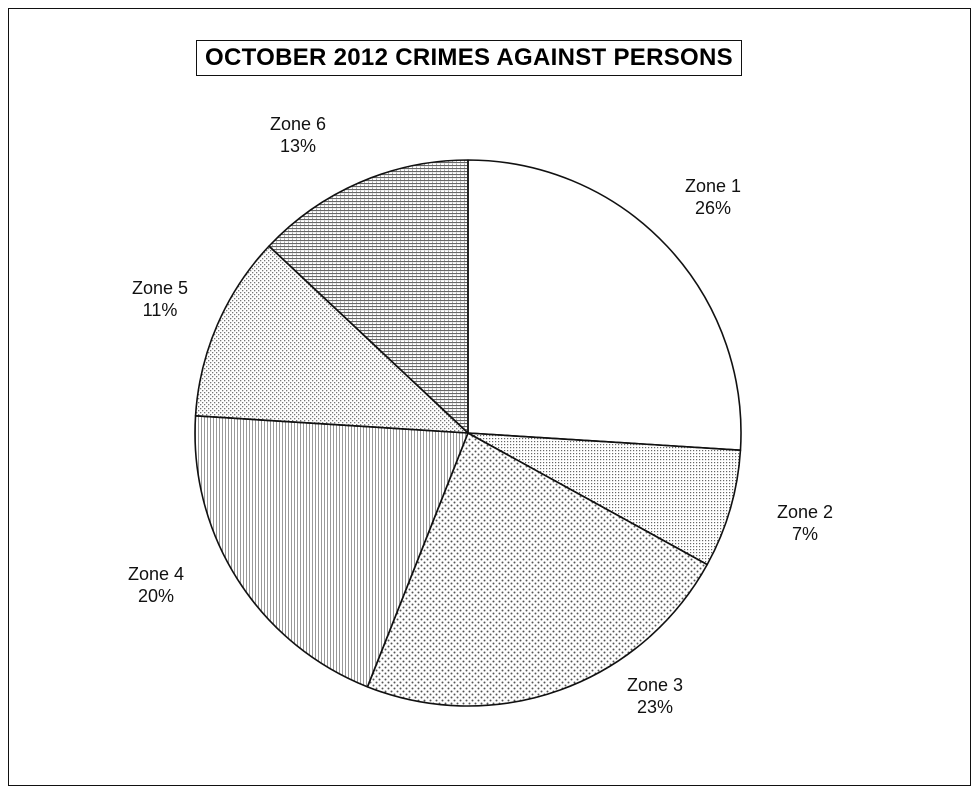 This screenshot has height=792, width=975. What do you see at coordinates (298, 146) in the screenshot?
I see `slice-pct-zone-6: 13%` at bounding box center [298, 146].